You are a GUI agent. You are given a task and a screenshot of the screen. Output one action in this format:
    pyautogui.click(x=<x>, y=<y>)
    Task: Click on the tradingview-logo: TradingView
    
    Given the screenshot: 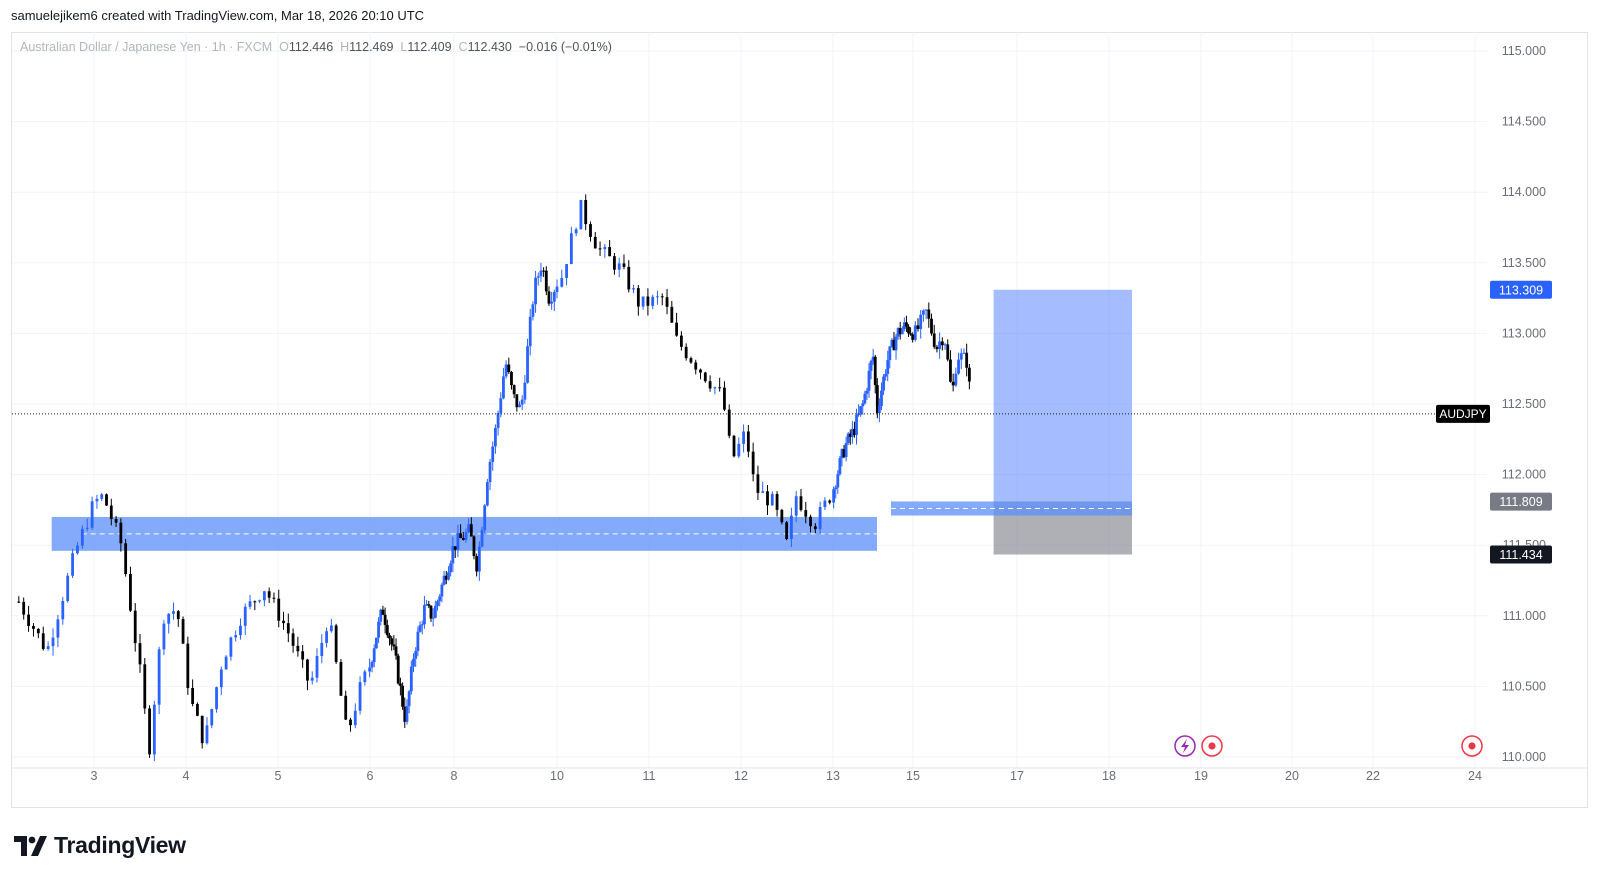 What is the action you would take?
    pyautogui.click(x=100, y=845)
    